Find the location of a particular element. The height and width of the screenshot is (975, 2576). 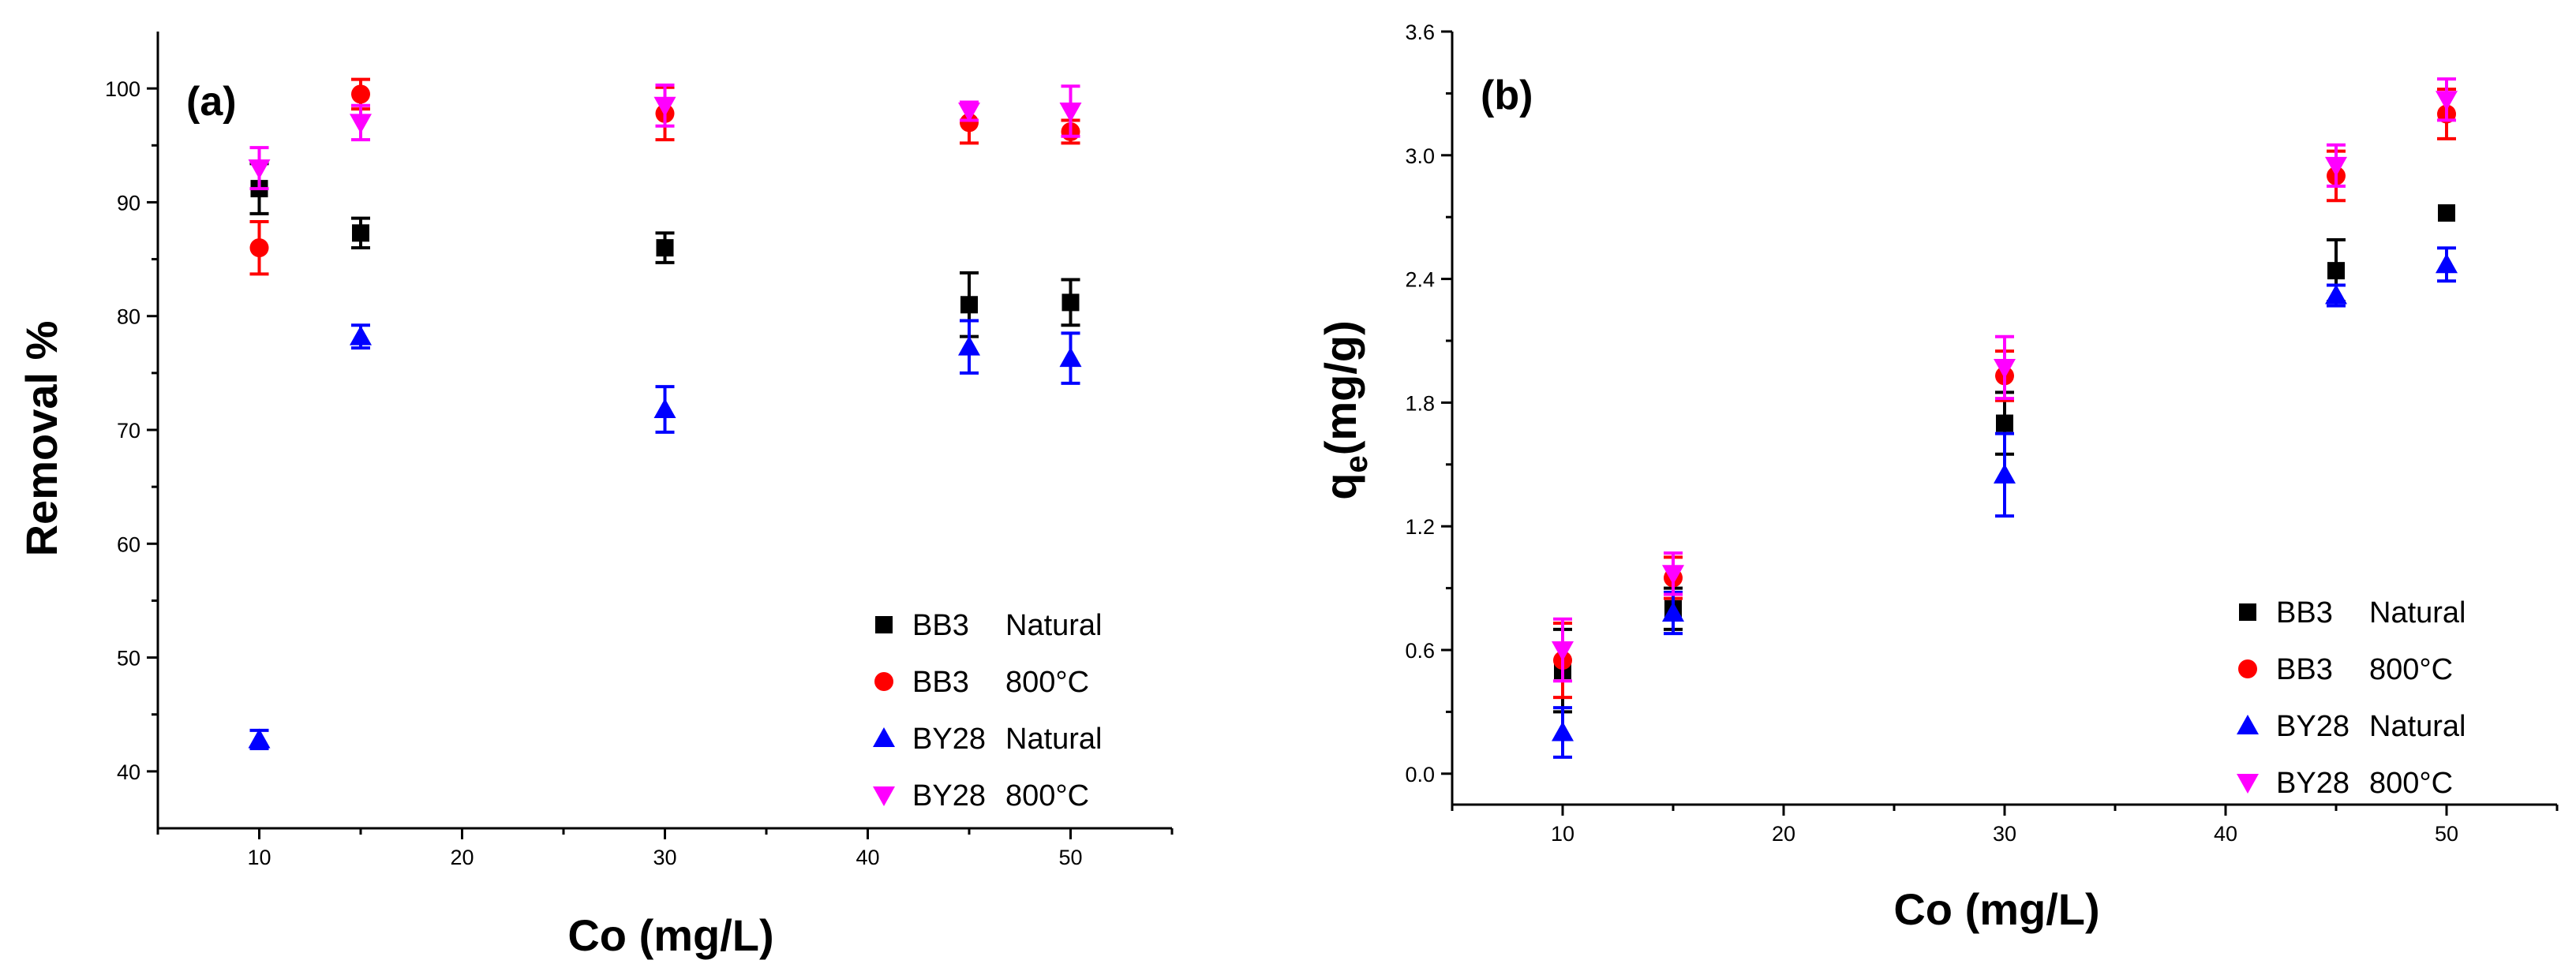

panel-a-legend-label-1: BB3 Natural is located at coordinates (1007, 625).